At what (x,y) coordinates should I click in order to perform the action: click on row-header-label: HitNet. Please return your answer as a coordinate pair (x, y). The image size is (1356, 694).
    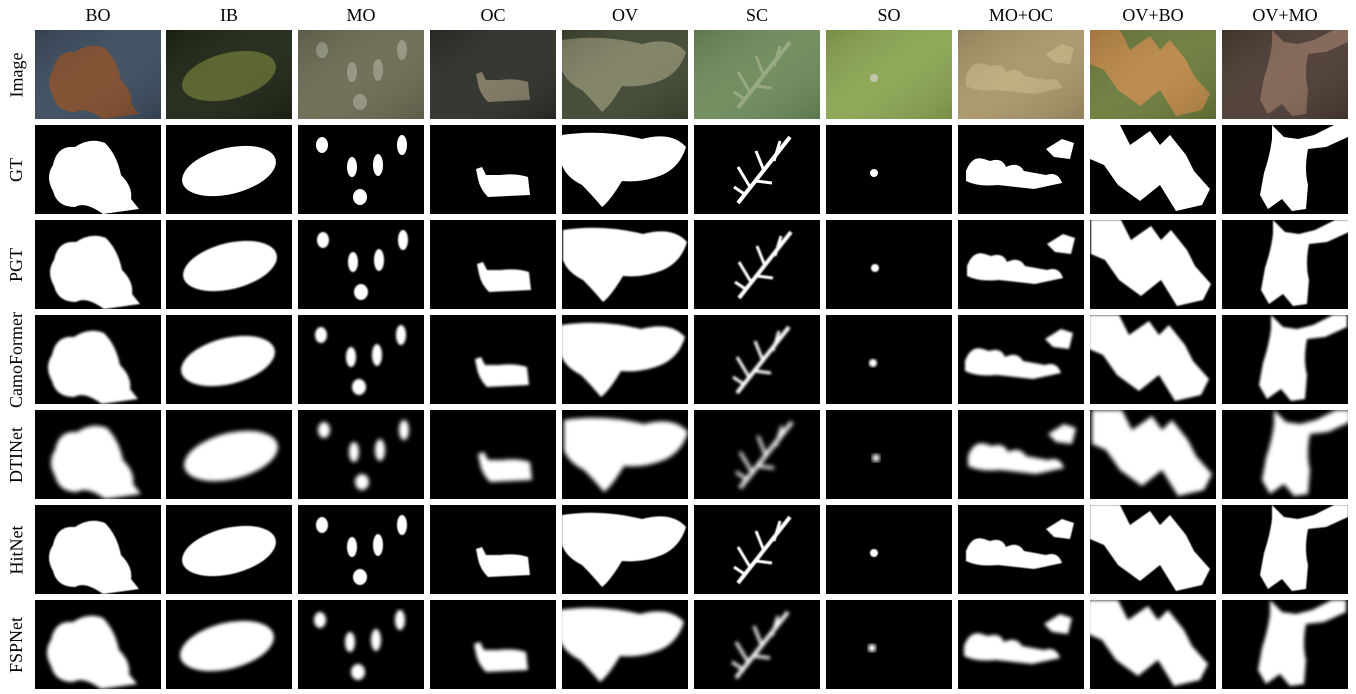
    Looking at the image, I should click on (16, 549).